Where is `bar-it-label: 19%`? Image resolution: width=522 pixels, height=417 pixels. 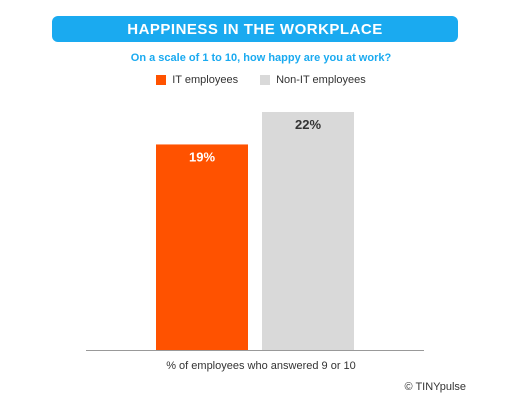
bar-it-label: 19% is located at coordinates (202, 156).